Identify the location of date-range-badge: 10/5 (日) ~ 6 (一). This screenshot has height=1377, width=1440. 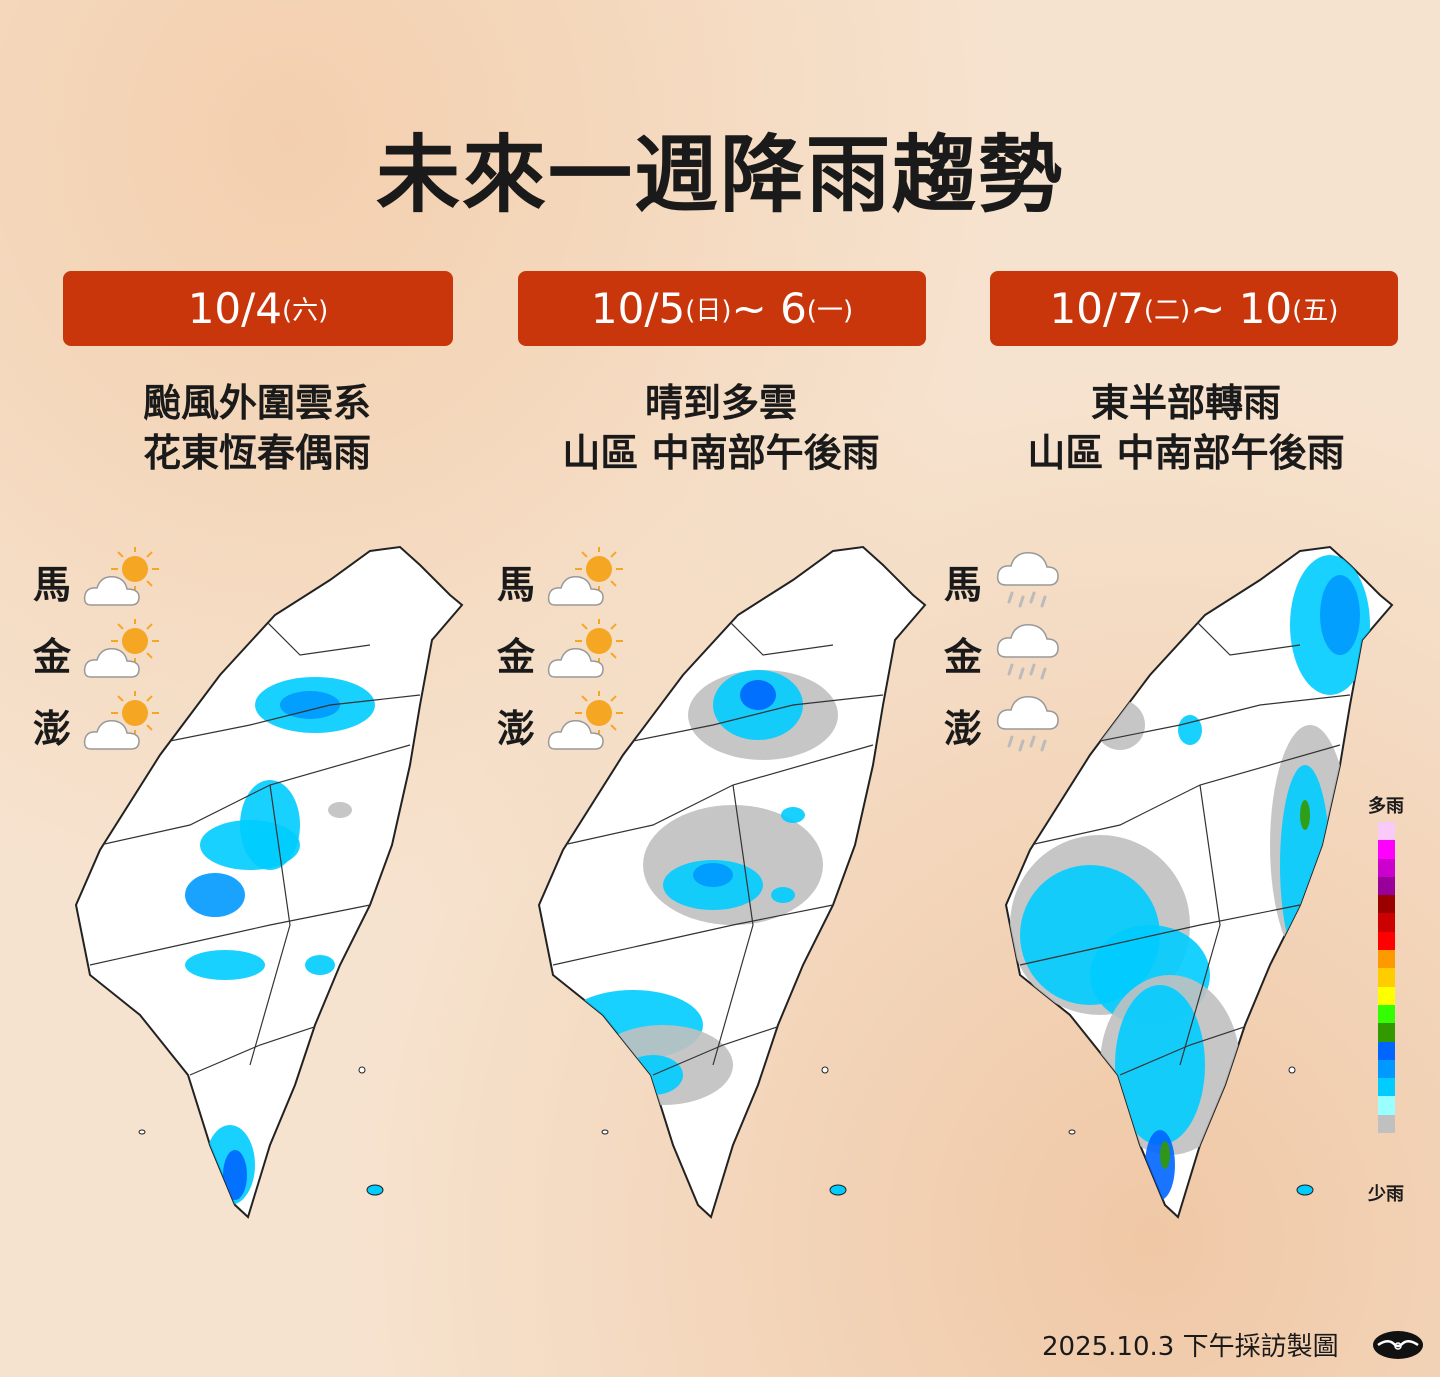
(722, 308).